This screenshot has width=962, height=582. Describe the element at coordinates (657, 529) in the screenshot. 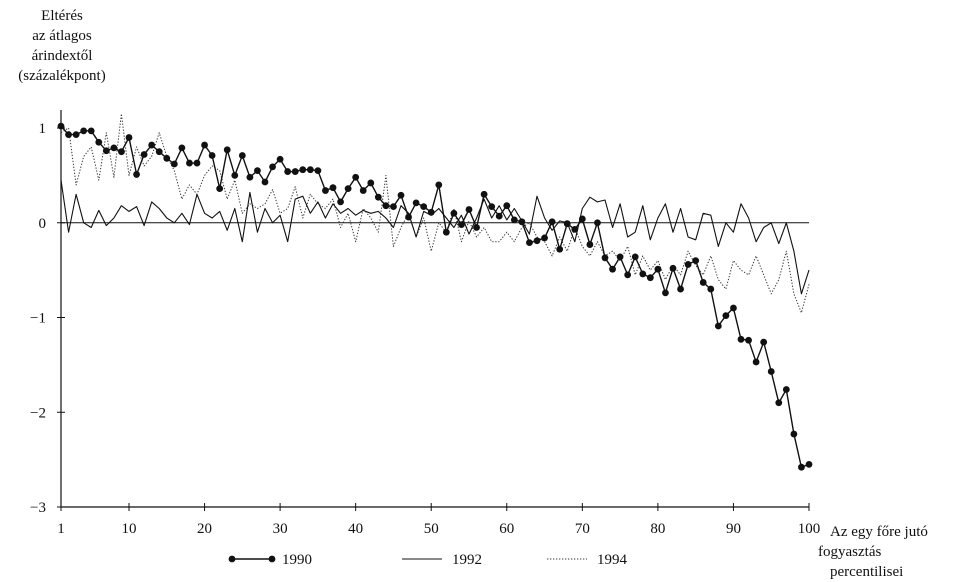

I see `x-tick-label: 80` at that location.